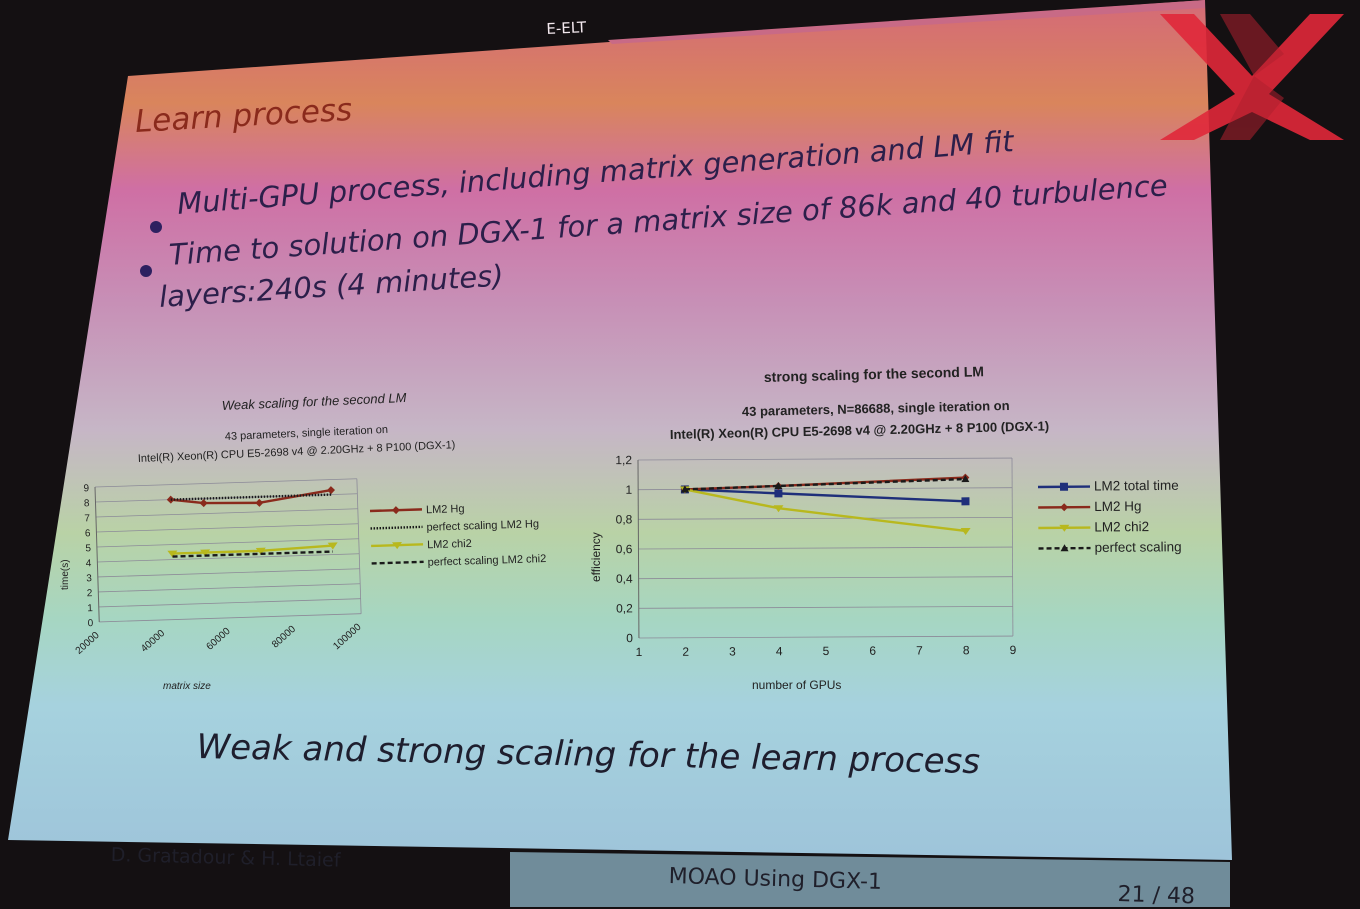 This screenshot has width=1360, height=909. What do you see at coordinates (1013, 650) in the screenshot?
I see `x-tick-label: 9` at bounding box center [1013, 650].